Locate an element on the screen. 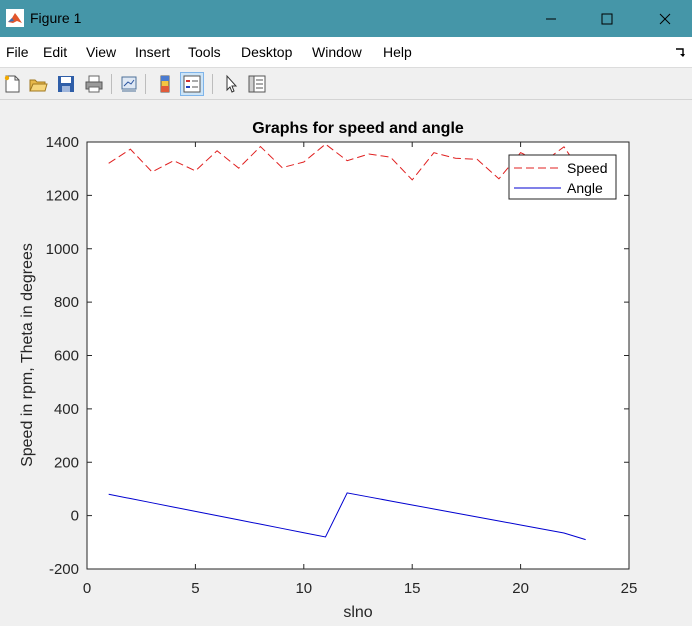 This screenshot has height=626, width=692. minimize-button is located at coordinates (551, 18).